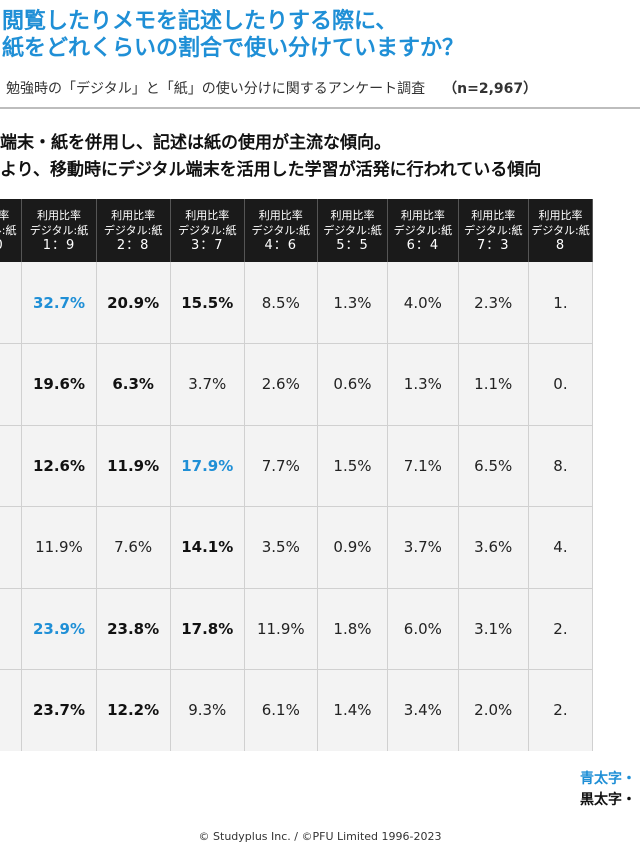 Image resolution: width=640 pixels, height=853 pixels. I want to click on table-cell: %, so click(11, 629).